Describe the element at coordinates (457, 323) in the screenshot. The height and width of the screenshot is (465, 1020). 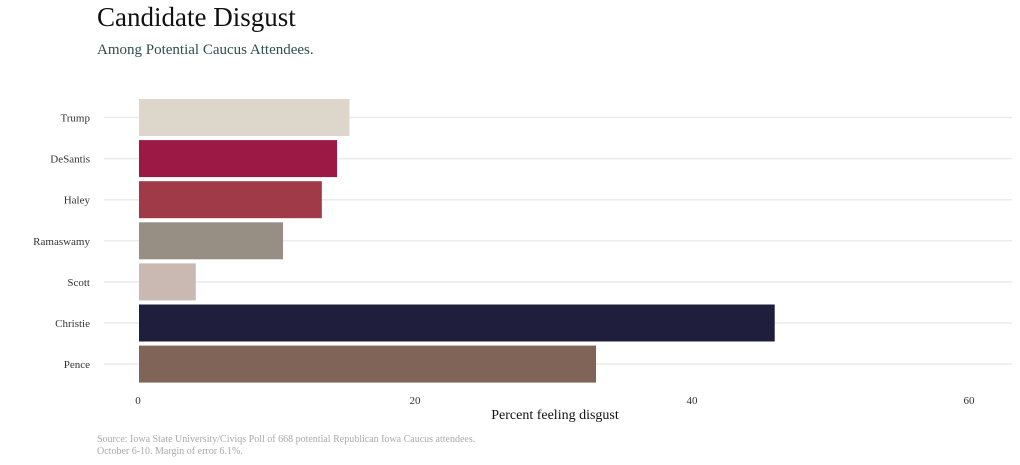
I see `bar-christie` at that location.